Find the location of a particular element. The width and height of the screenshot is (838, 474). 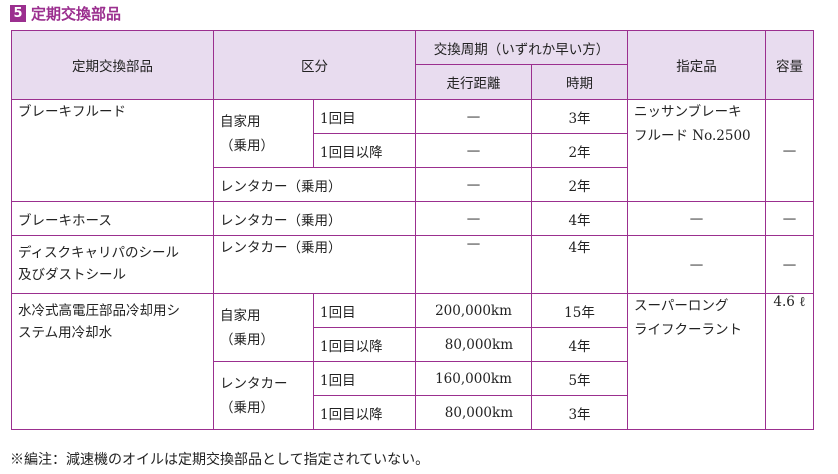

part-name-cell: ディスクキャリパのシール 及びダストシール is located at coordinates (112, 264).